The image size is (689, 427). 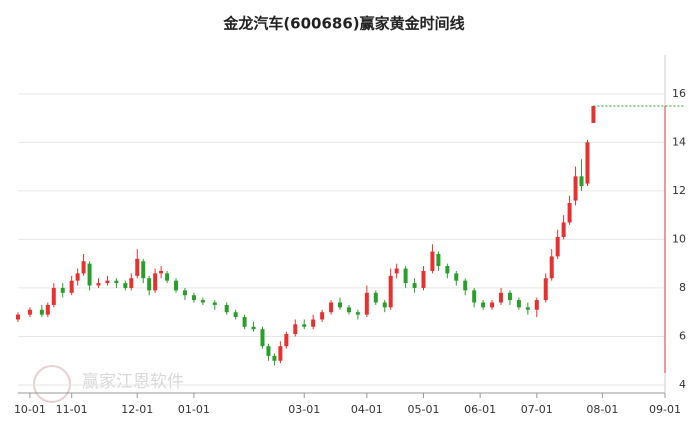 I want to click on x-tick-label: 05-01, so click(x=424, y=409).